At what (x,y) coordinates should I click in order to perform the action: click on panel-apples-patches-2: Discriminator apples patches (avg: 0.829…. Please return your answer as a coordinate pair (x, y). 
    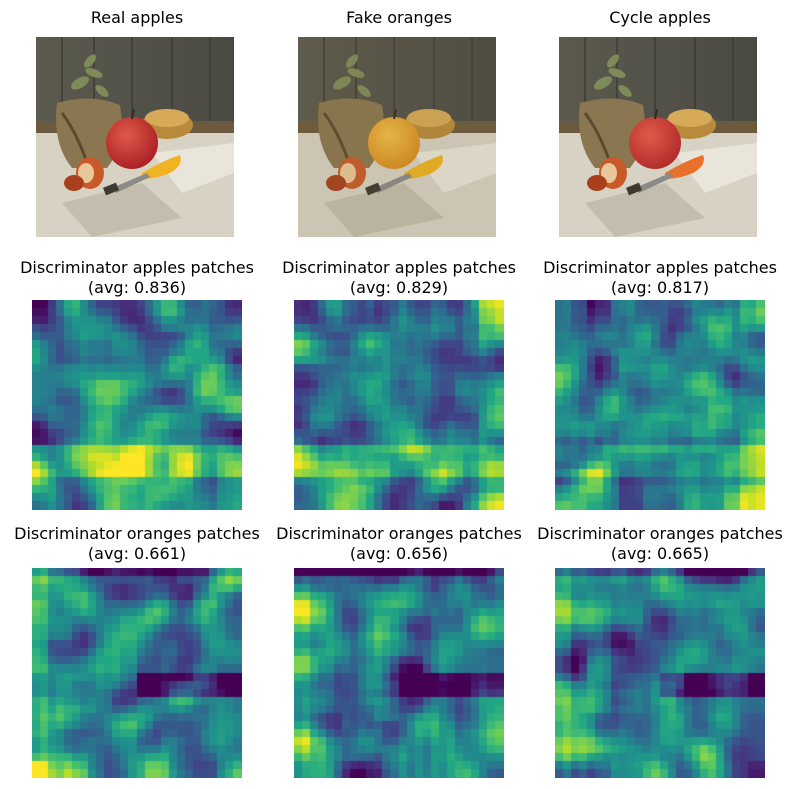
    Looking at the image, I should click on (399, 382).